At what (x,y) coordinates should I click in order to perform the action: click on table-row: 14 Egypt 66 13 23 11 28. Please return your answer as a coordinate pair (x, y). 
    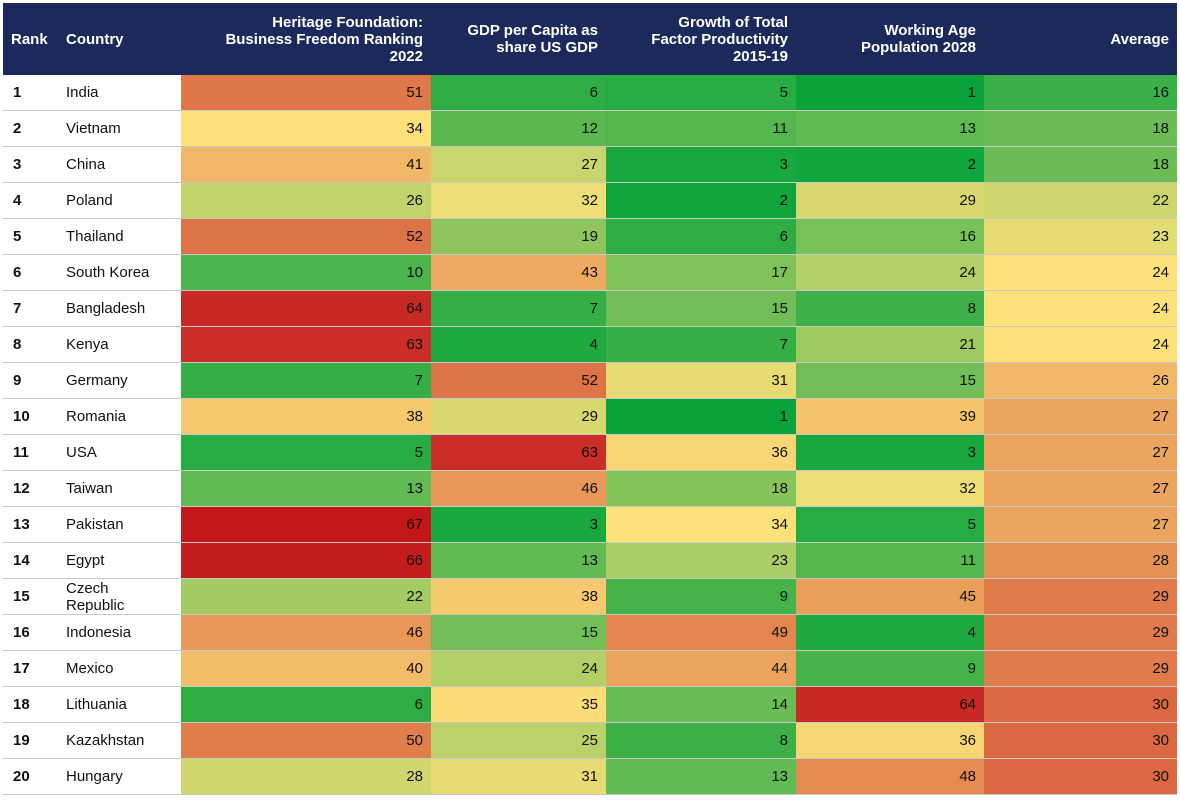
    Looking at the image, I should click on (590, 560).